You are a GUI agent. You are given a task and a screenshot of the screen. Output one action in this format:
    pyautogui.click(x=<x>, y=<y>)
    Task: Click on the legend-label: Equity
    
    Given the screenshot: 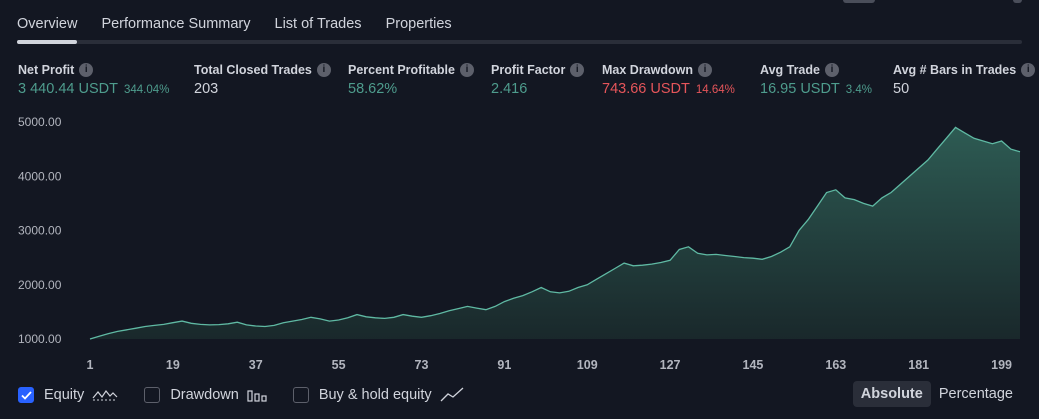 What is the action you would take?
    pyautogui.click(x=64, y=395)
    